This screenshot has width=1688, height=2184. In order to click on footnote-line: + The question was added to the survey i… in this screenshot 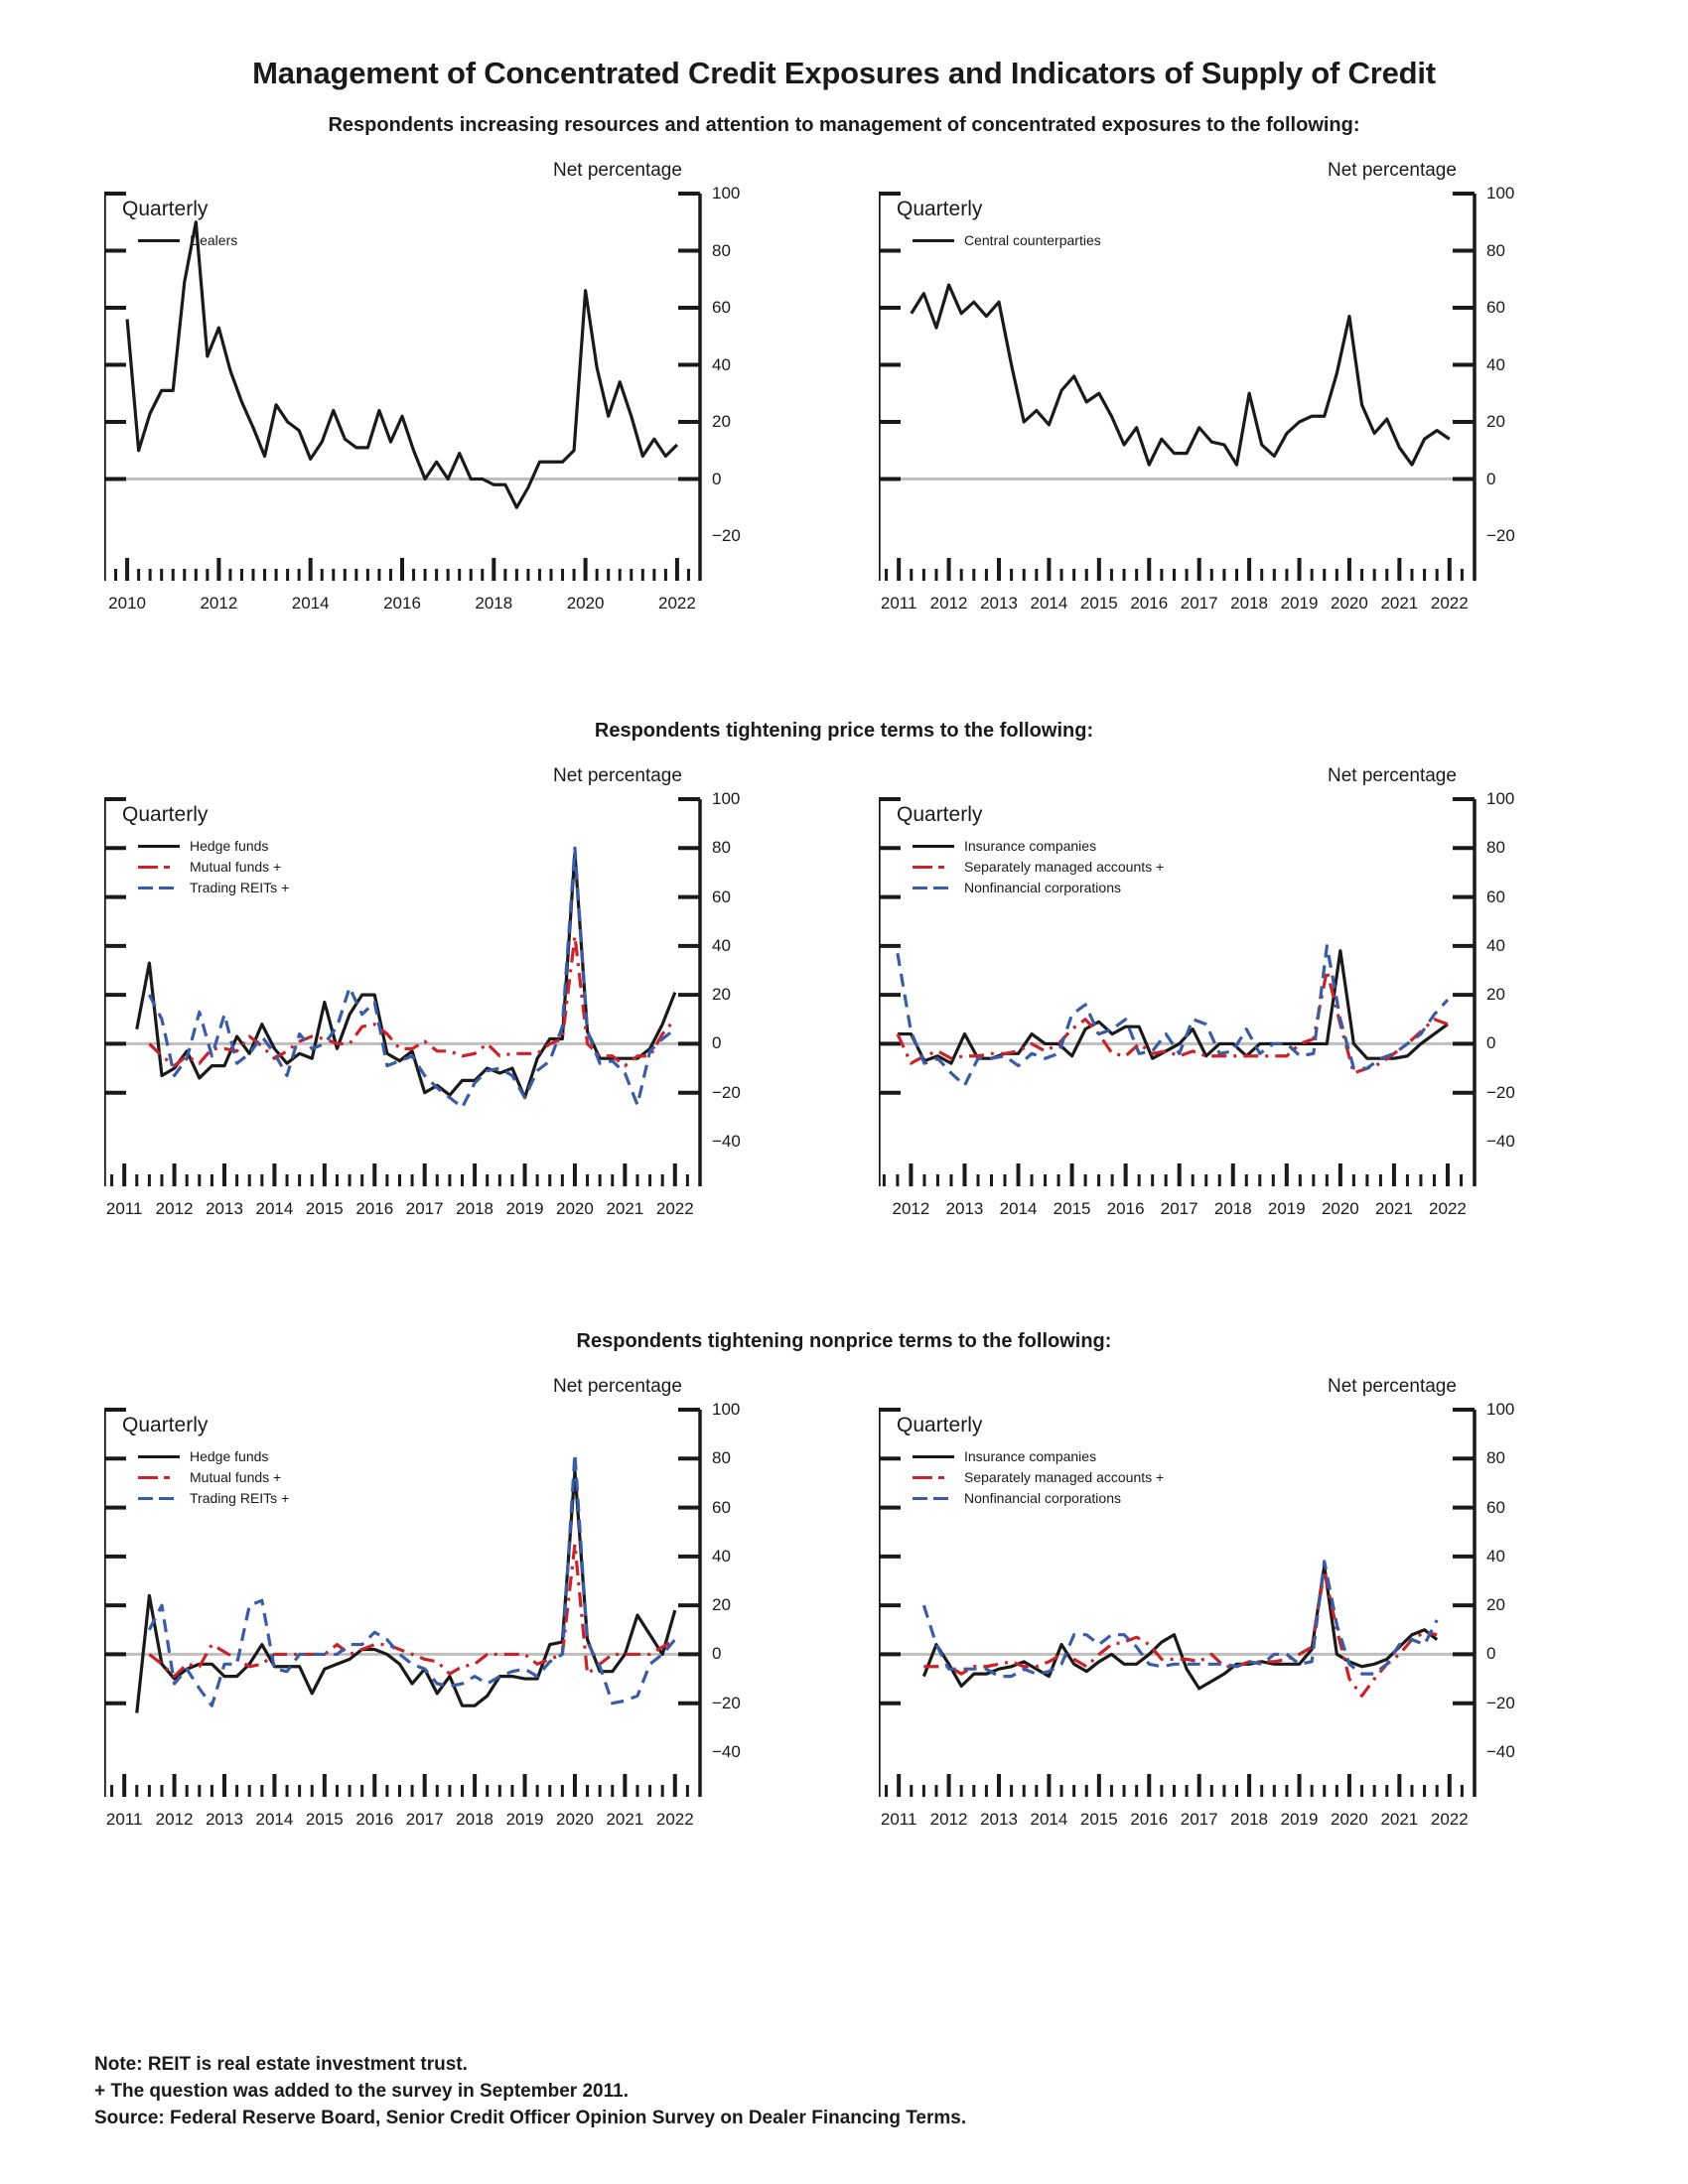, I will do `click(361, 2091)`.